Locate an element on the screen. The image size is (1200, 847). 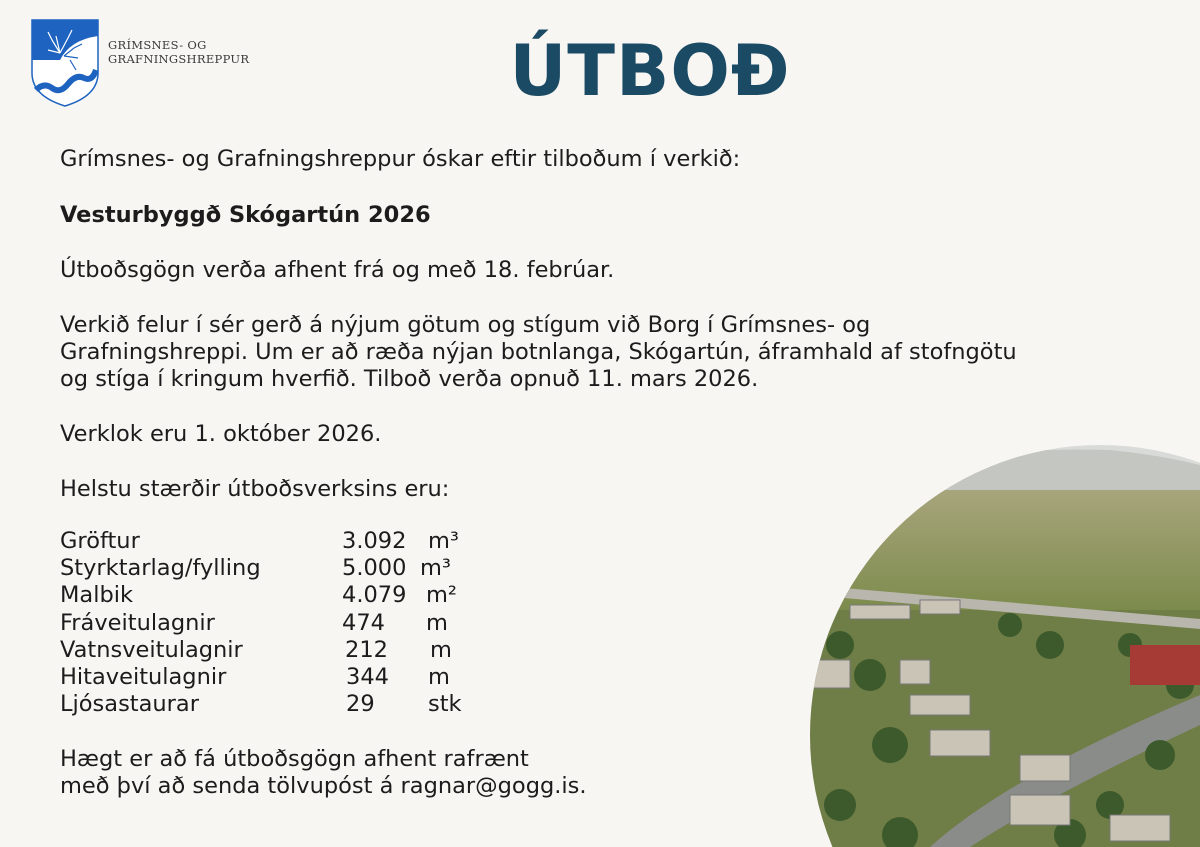
quantity-row: Gröftur 3.092 m³ is located at coordinates (290, 541).